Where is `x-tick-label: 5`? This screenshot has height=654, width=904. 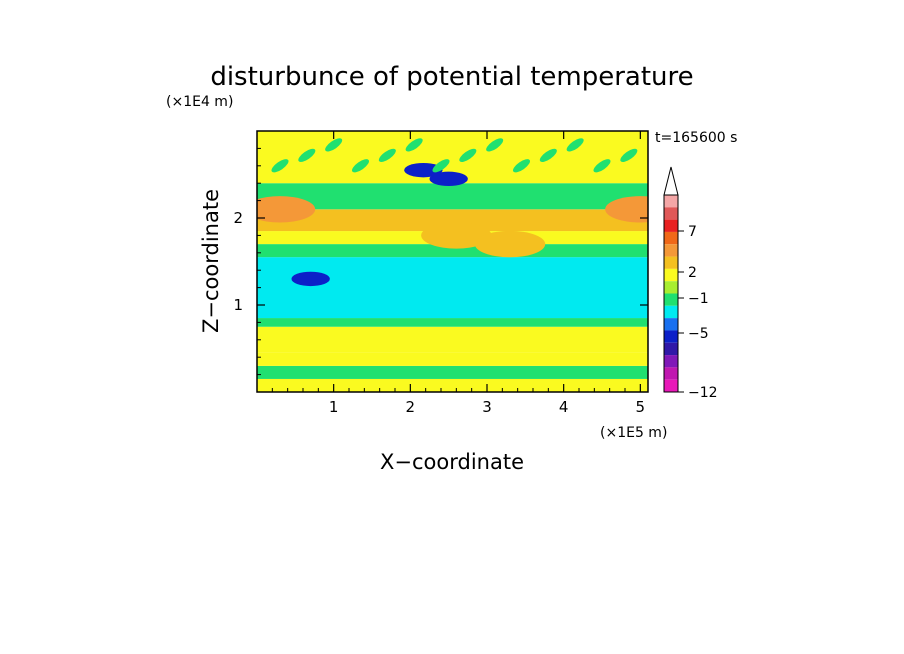
x-tick-label: 5 is located at coordinates (641, 407).